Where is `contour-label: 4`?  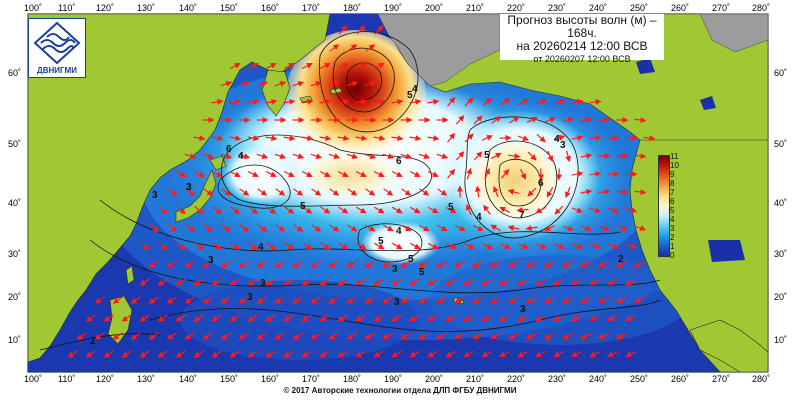 contour-label: 4 is located at coordinates (415, 89).